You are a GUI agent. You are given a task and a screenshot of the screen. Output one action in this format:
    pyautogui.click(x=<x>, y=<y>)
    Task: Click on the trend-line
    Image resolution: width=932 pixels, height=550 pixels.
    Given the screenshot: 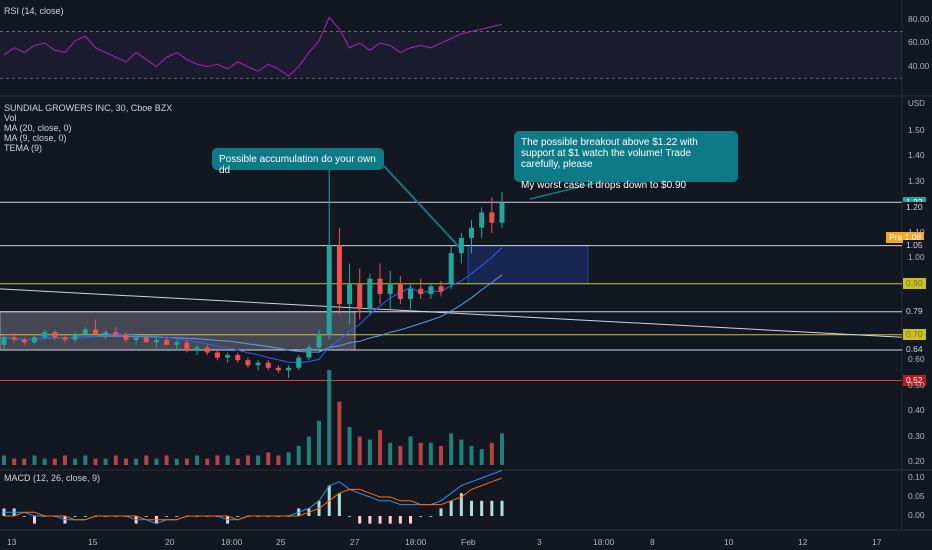 What is the action you would take?
    pyautogui.click(x=451, y=313)
    